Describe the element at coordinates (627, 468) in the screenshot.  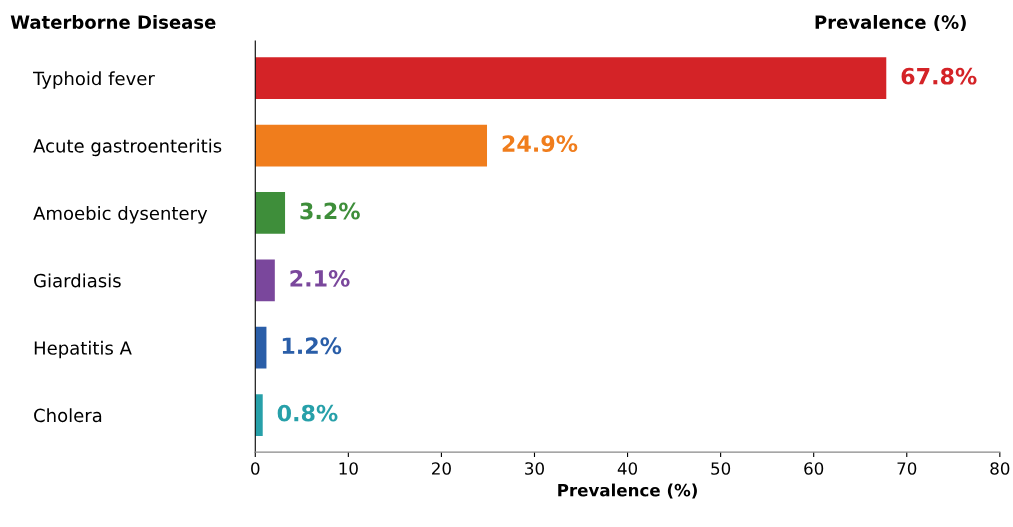
I see `x-tick-label: 40` at that location.